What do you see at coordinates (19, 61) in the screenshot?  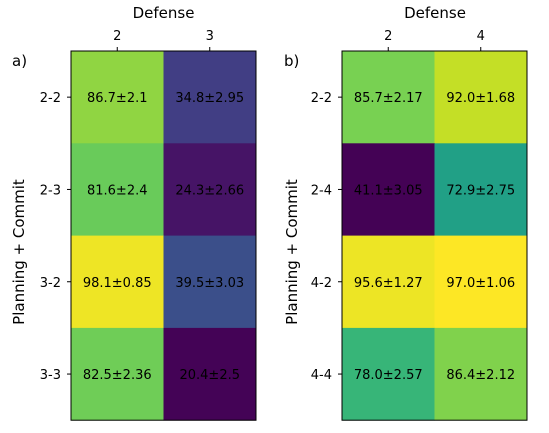 I see `panel-label-a: a)` at bounding box center [19, 61].